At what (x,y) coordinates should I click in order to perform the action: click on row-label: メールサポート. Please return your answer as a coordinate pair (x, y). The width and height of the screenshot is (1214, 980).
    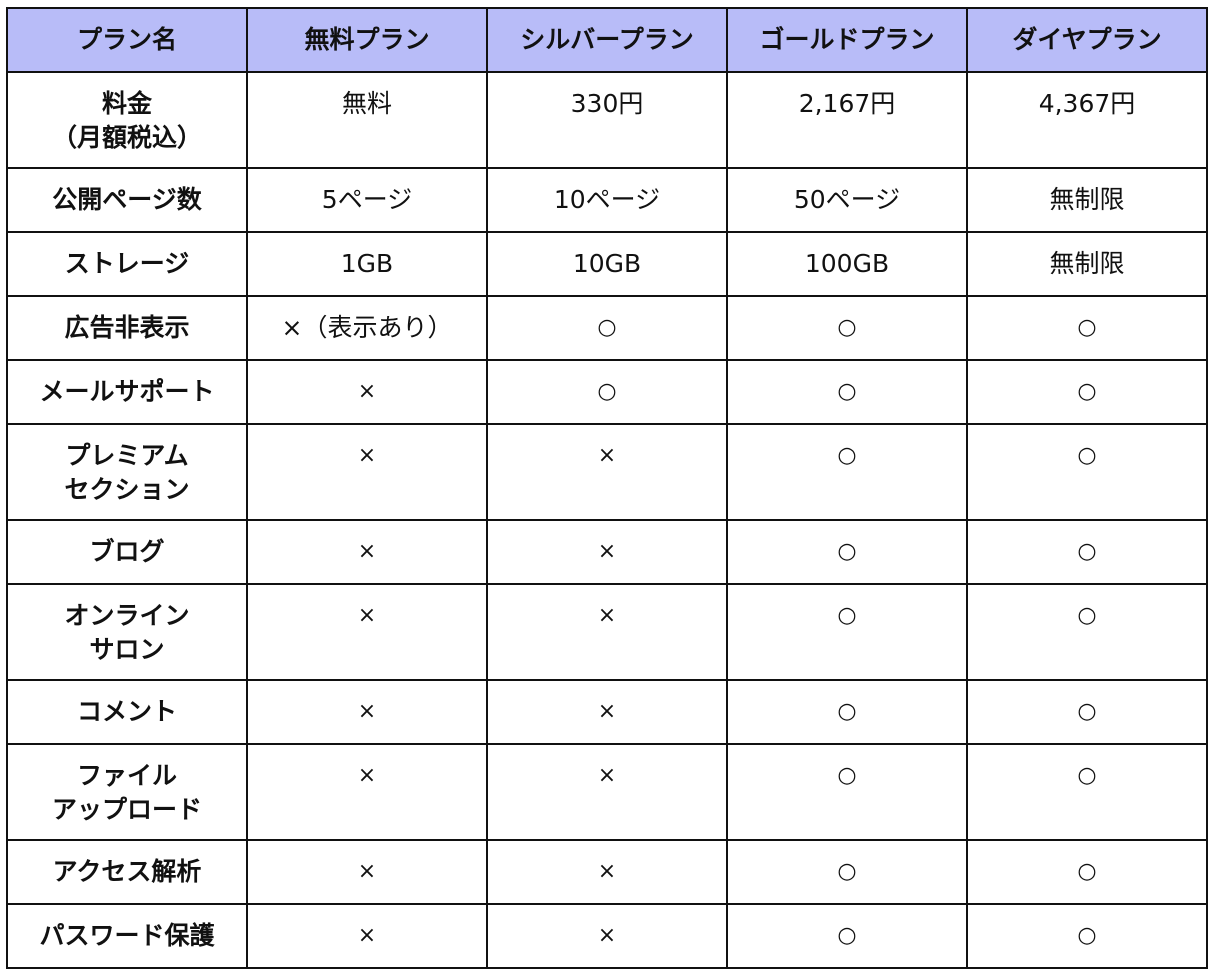
    Looking at the image, I should click on (127, 392).